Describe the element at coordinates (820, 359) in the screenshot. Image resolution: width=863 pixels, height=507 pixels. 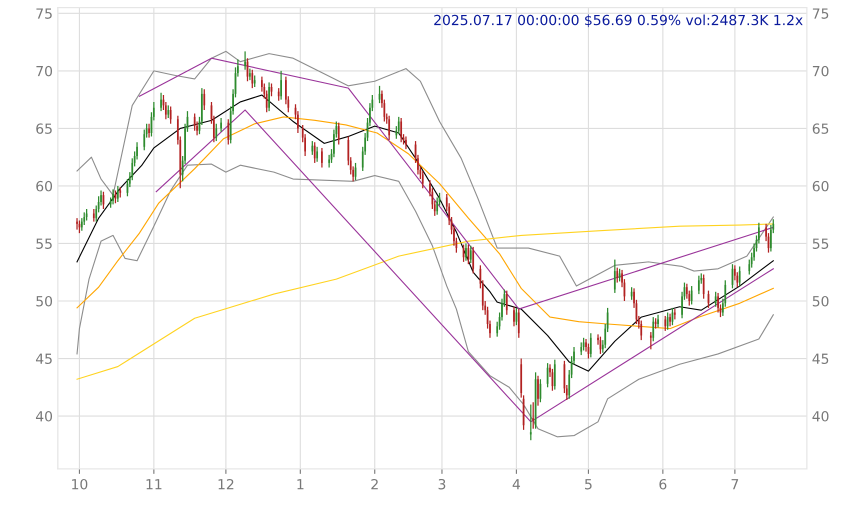
I see `y2-tick-label: 45` at that location.